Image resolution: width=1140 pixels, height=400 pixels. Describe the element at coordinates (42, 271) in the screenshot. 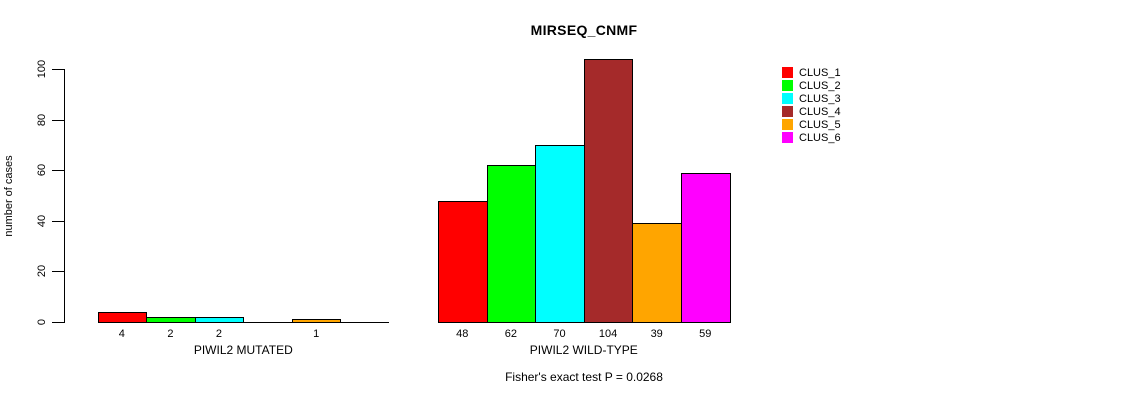

I see `y-tick-label: 20` at that location.